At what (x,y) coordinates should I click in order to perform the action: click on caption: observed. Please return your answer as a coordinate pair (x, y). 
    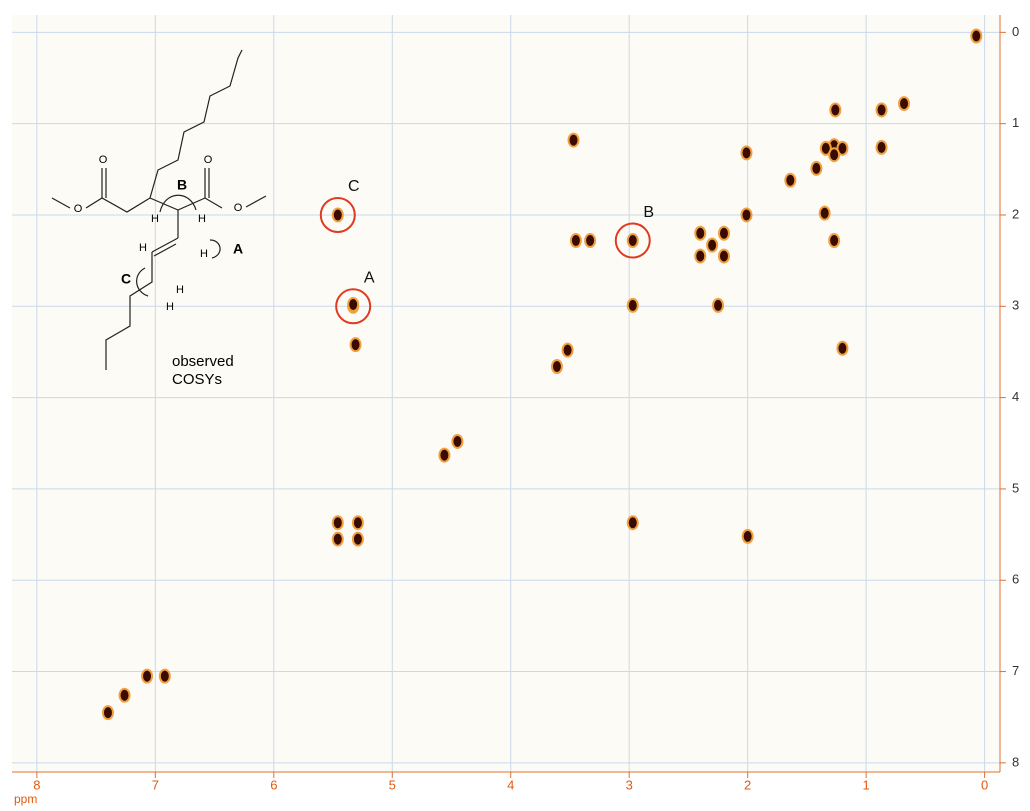
    Looking at the image, I should click on (203, 361).